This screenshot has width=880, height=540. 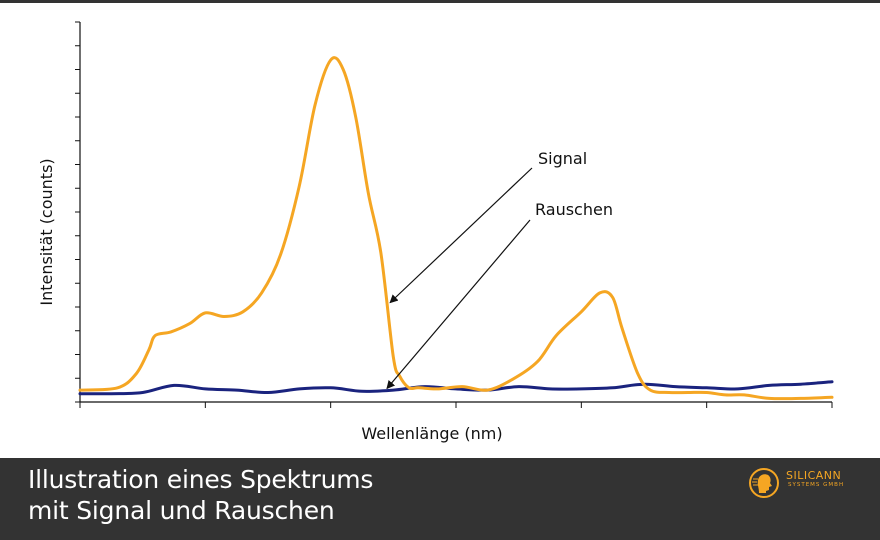 I want to click on annotation-layer: Signal Rauschen, so click(x=499, y=269).